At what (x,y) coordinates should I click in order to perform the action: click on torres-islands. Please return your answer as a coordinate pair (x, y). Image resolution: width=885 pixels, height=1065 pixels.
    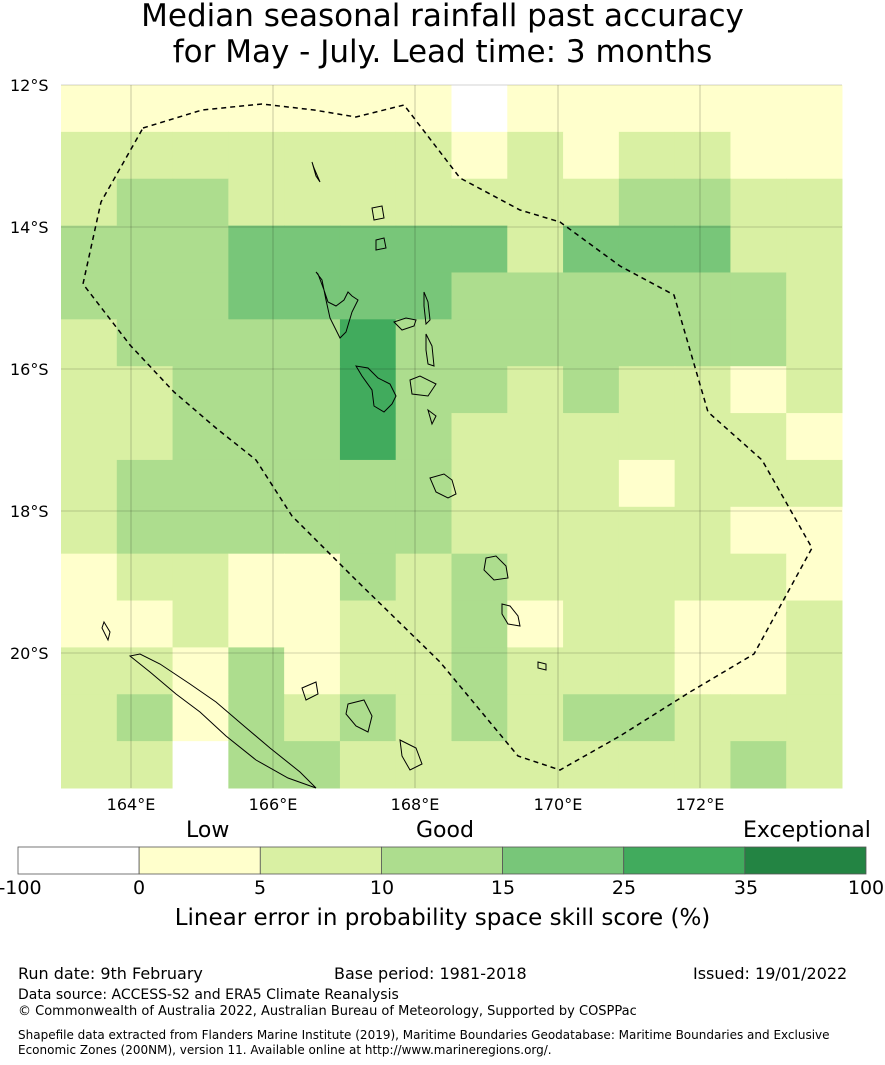
    Looking at the image, I should click on (316, 172).